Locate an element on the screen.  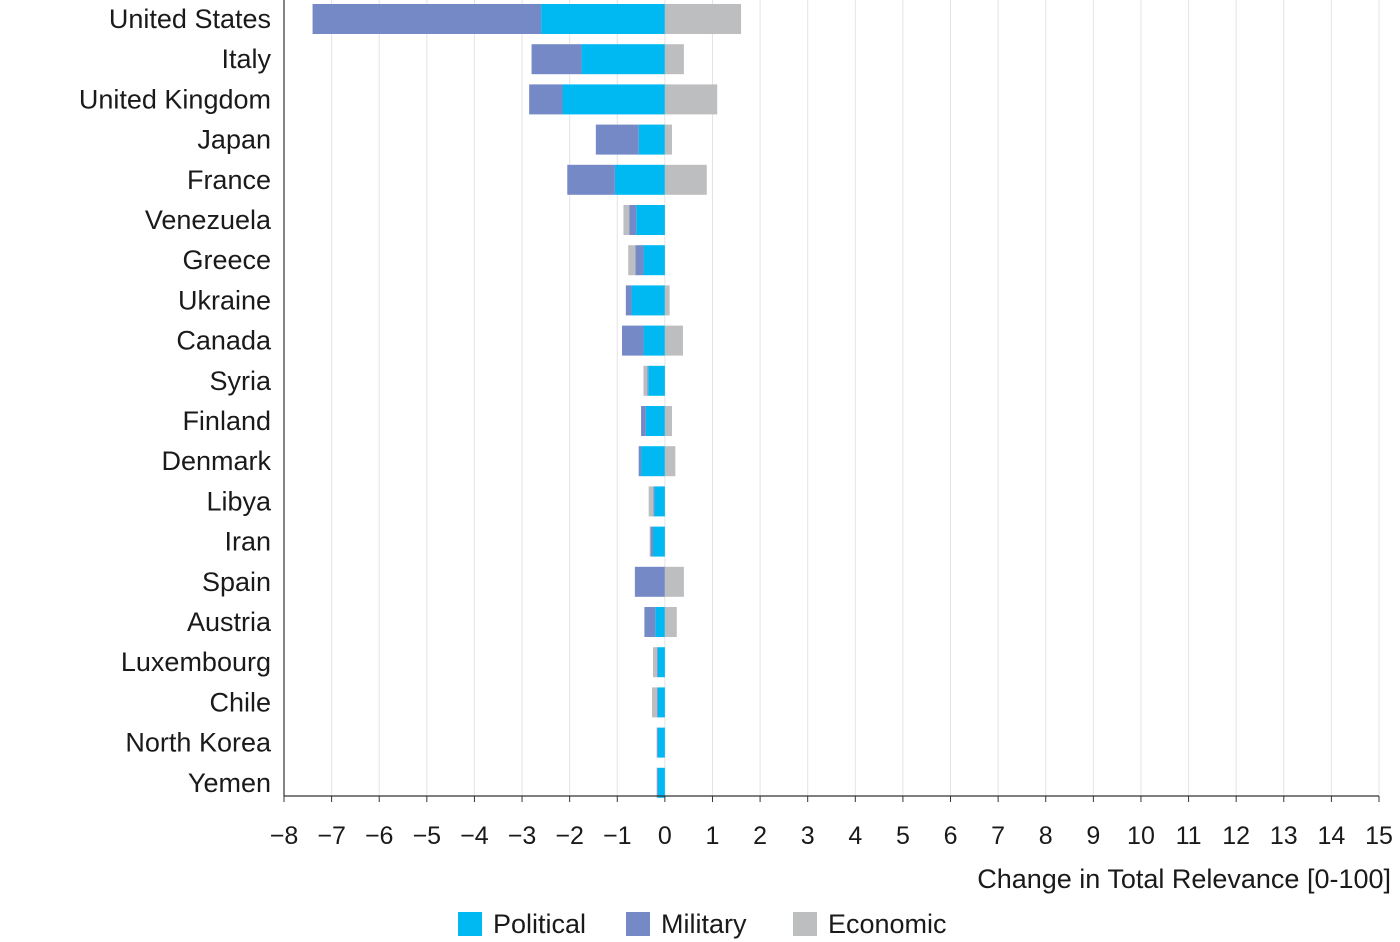
bar-political-united-kingdom is located at coordinates (613, 99).